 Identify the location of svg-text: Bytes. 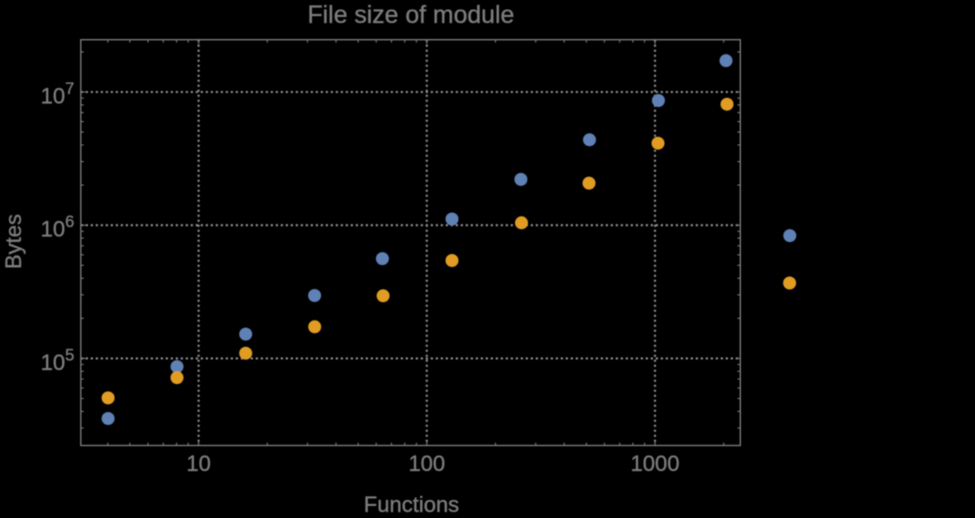
(13, 241).